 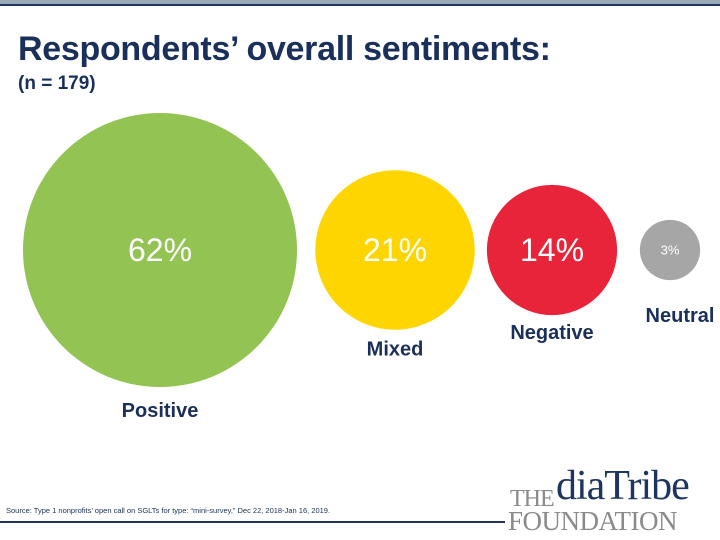 What do you see at coordinates (57, 83) in the screenshot?
I see `chart-subtitle: (n = 179)` at bounding box center [57, 83].